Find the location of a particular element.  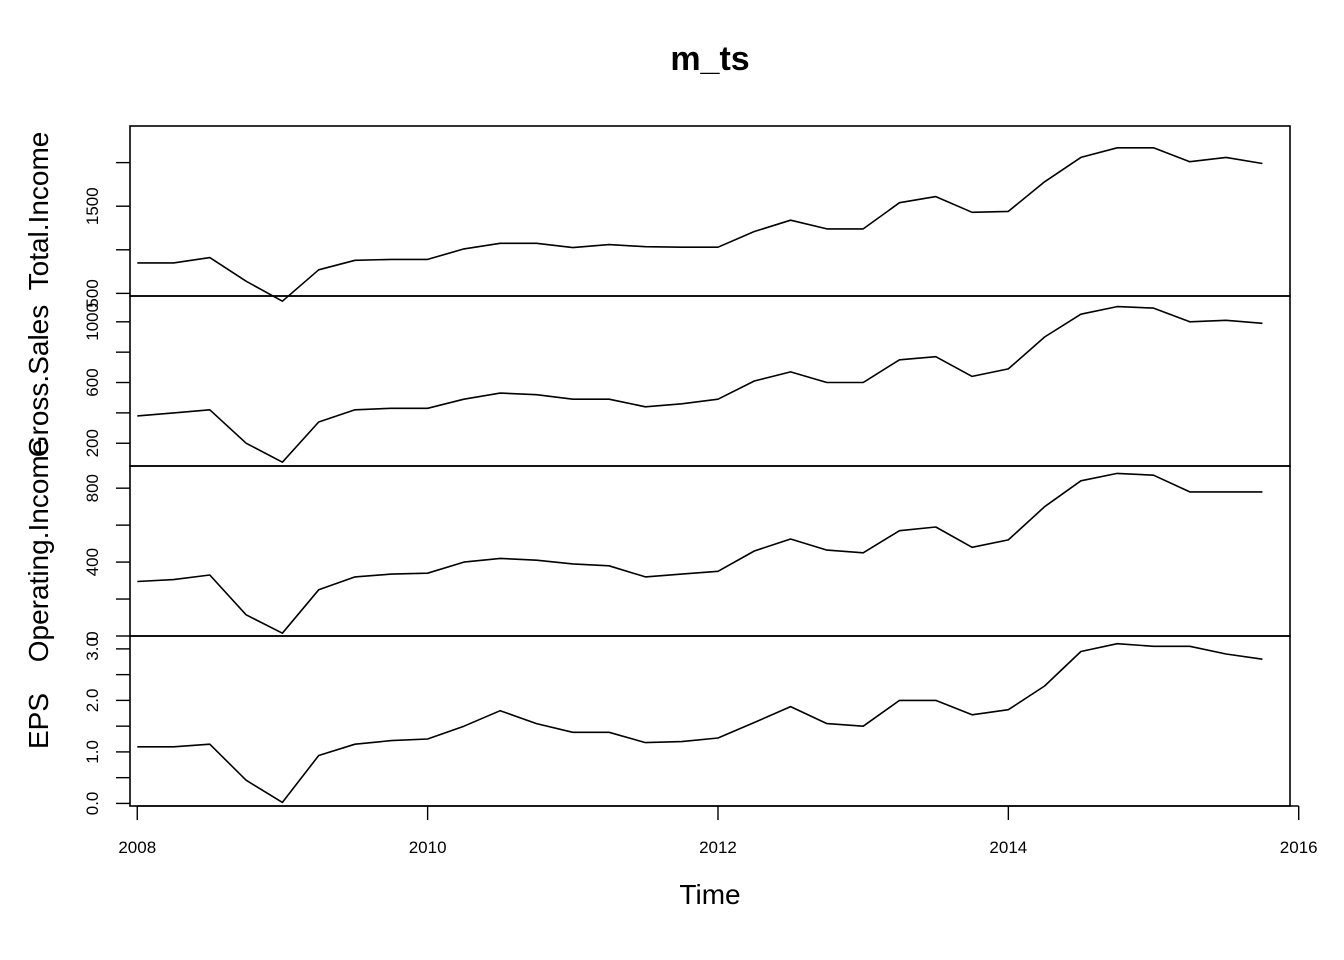

y-axis-label-operating-income: Operating.Income is located at coordinates (38, 551).